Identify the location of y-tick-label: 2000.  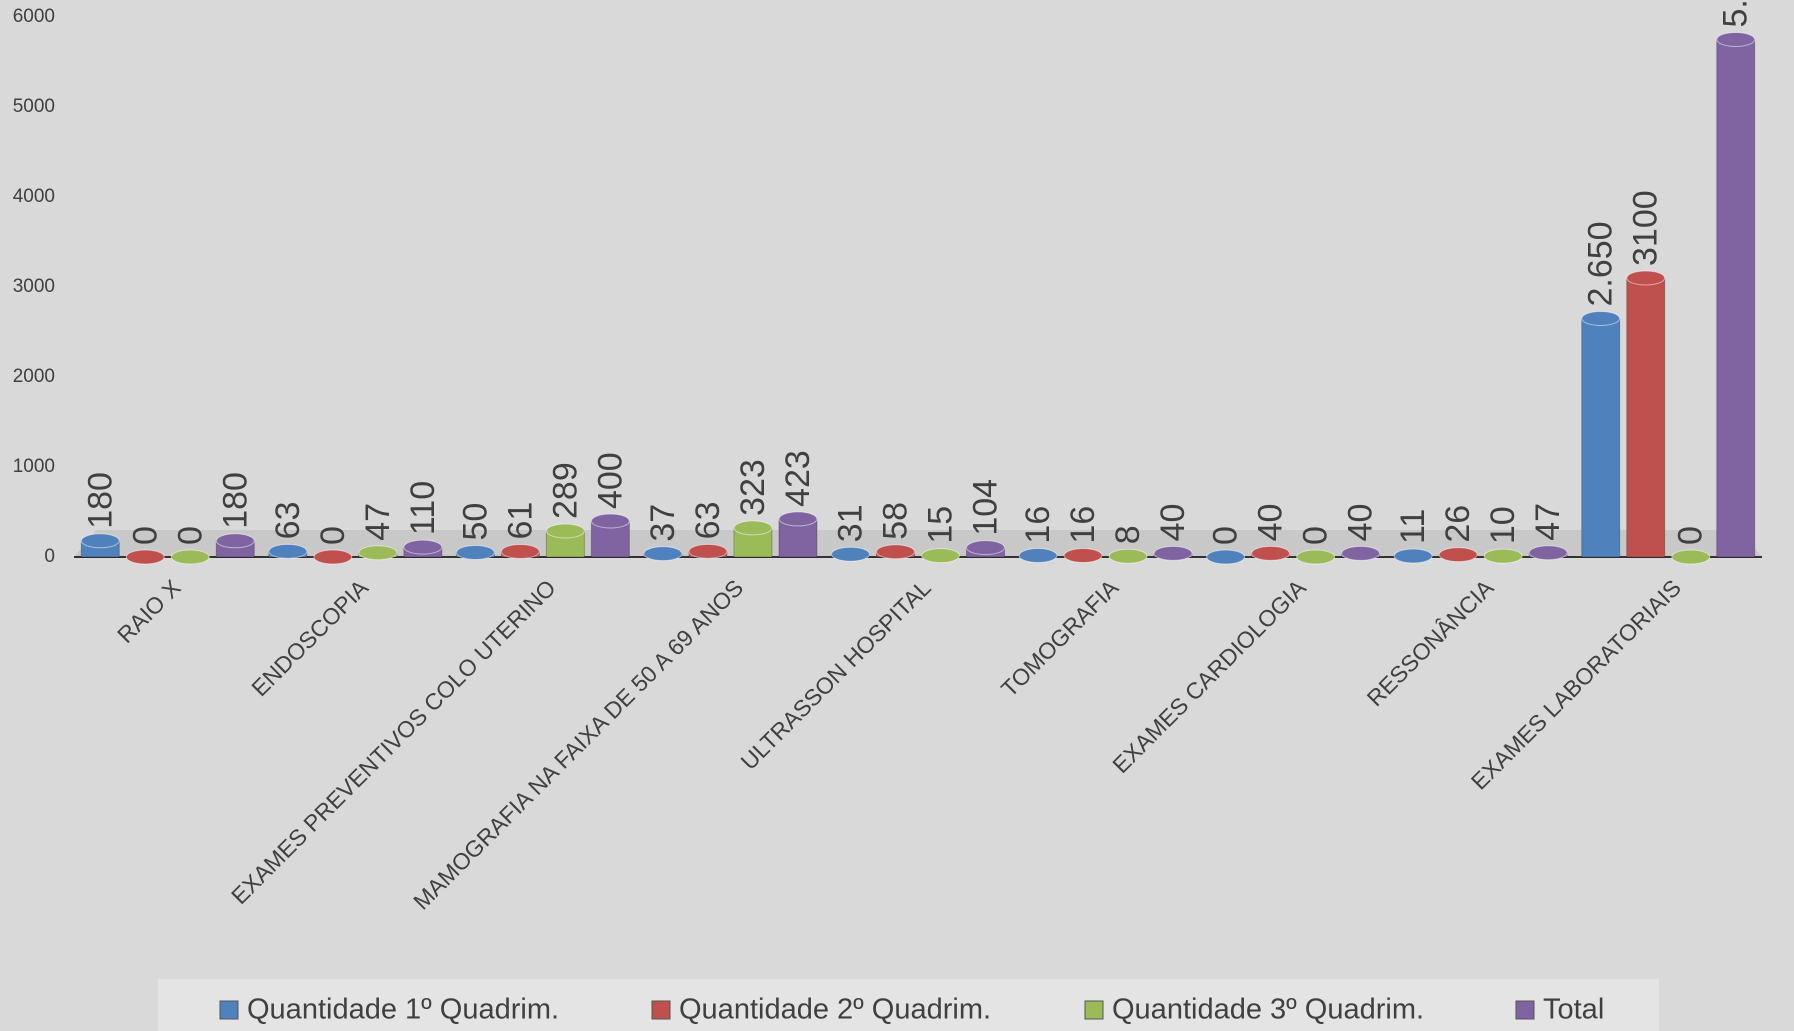
(34, 376).